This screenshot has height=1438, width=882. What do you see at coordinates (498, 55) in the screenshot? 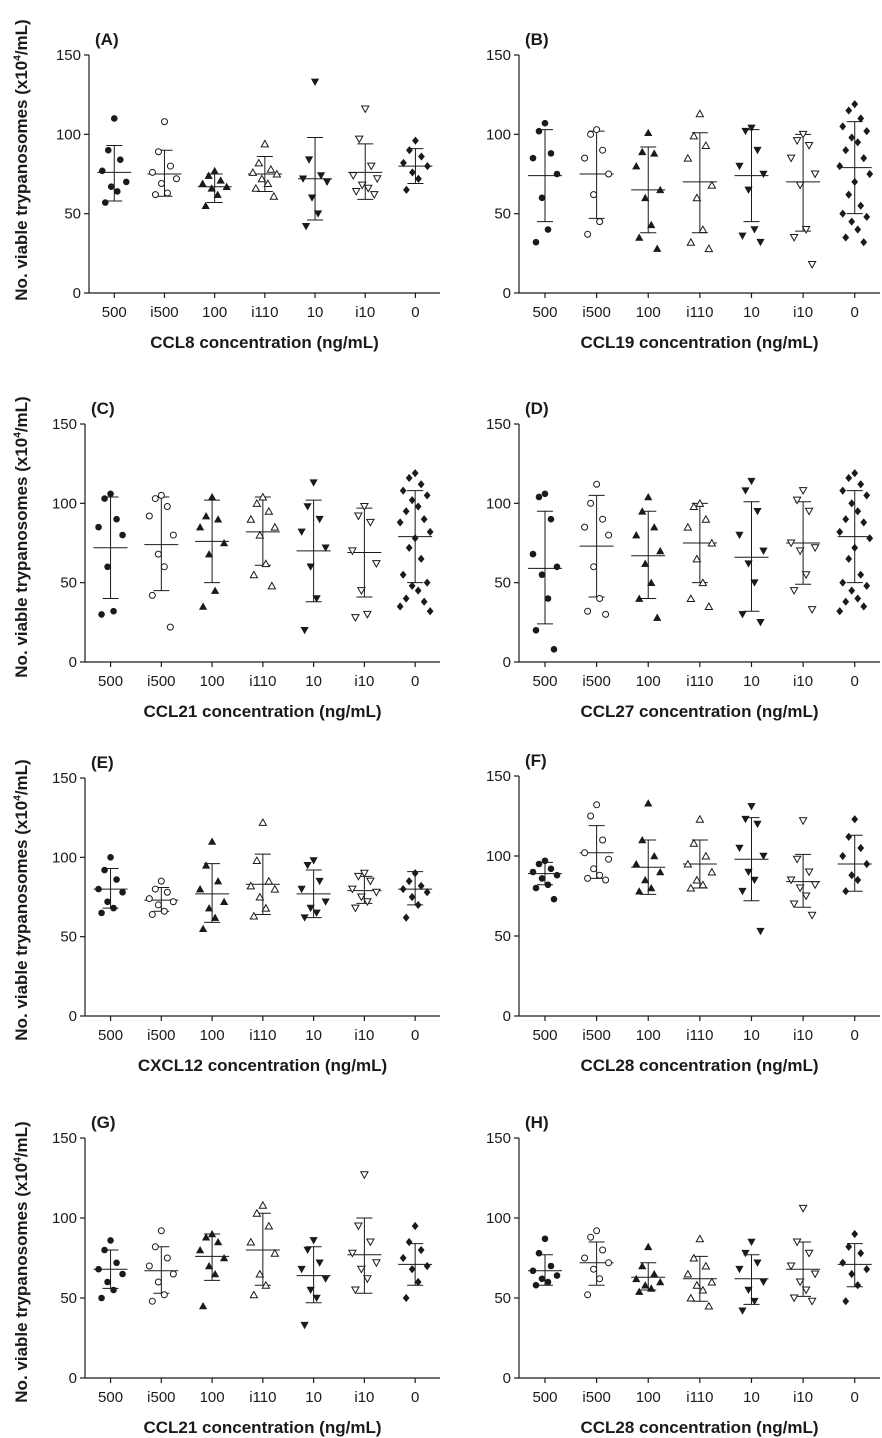
I see `y-tick-label: 150` at bounding box center [498, 55].